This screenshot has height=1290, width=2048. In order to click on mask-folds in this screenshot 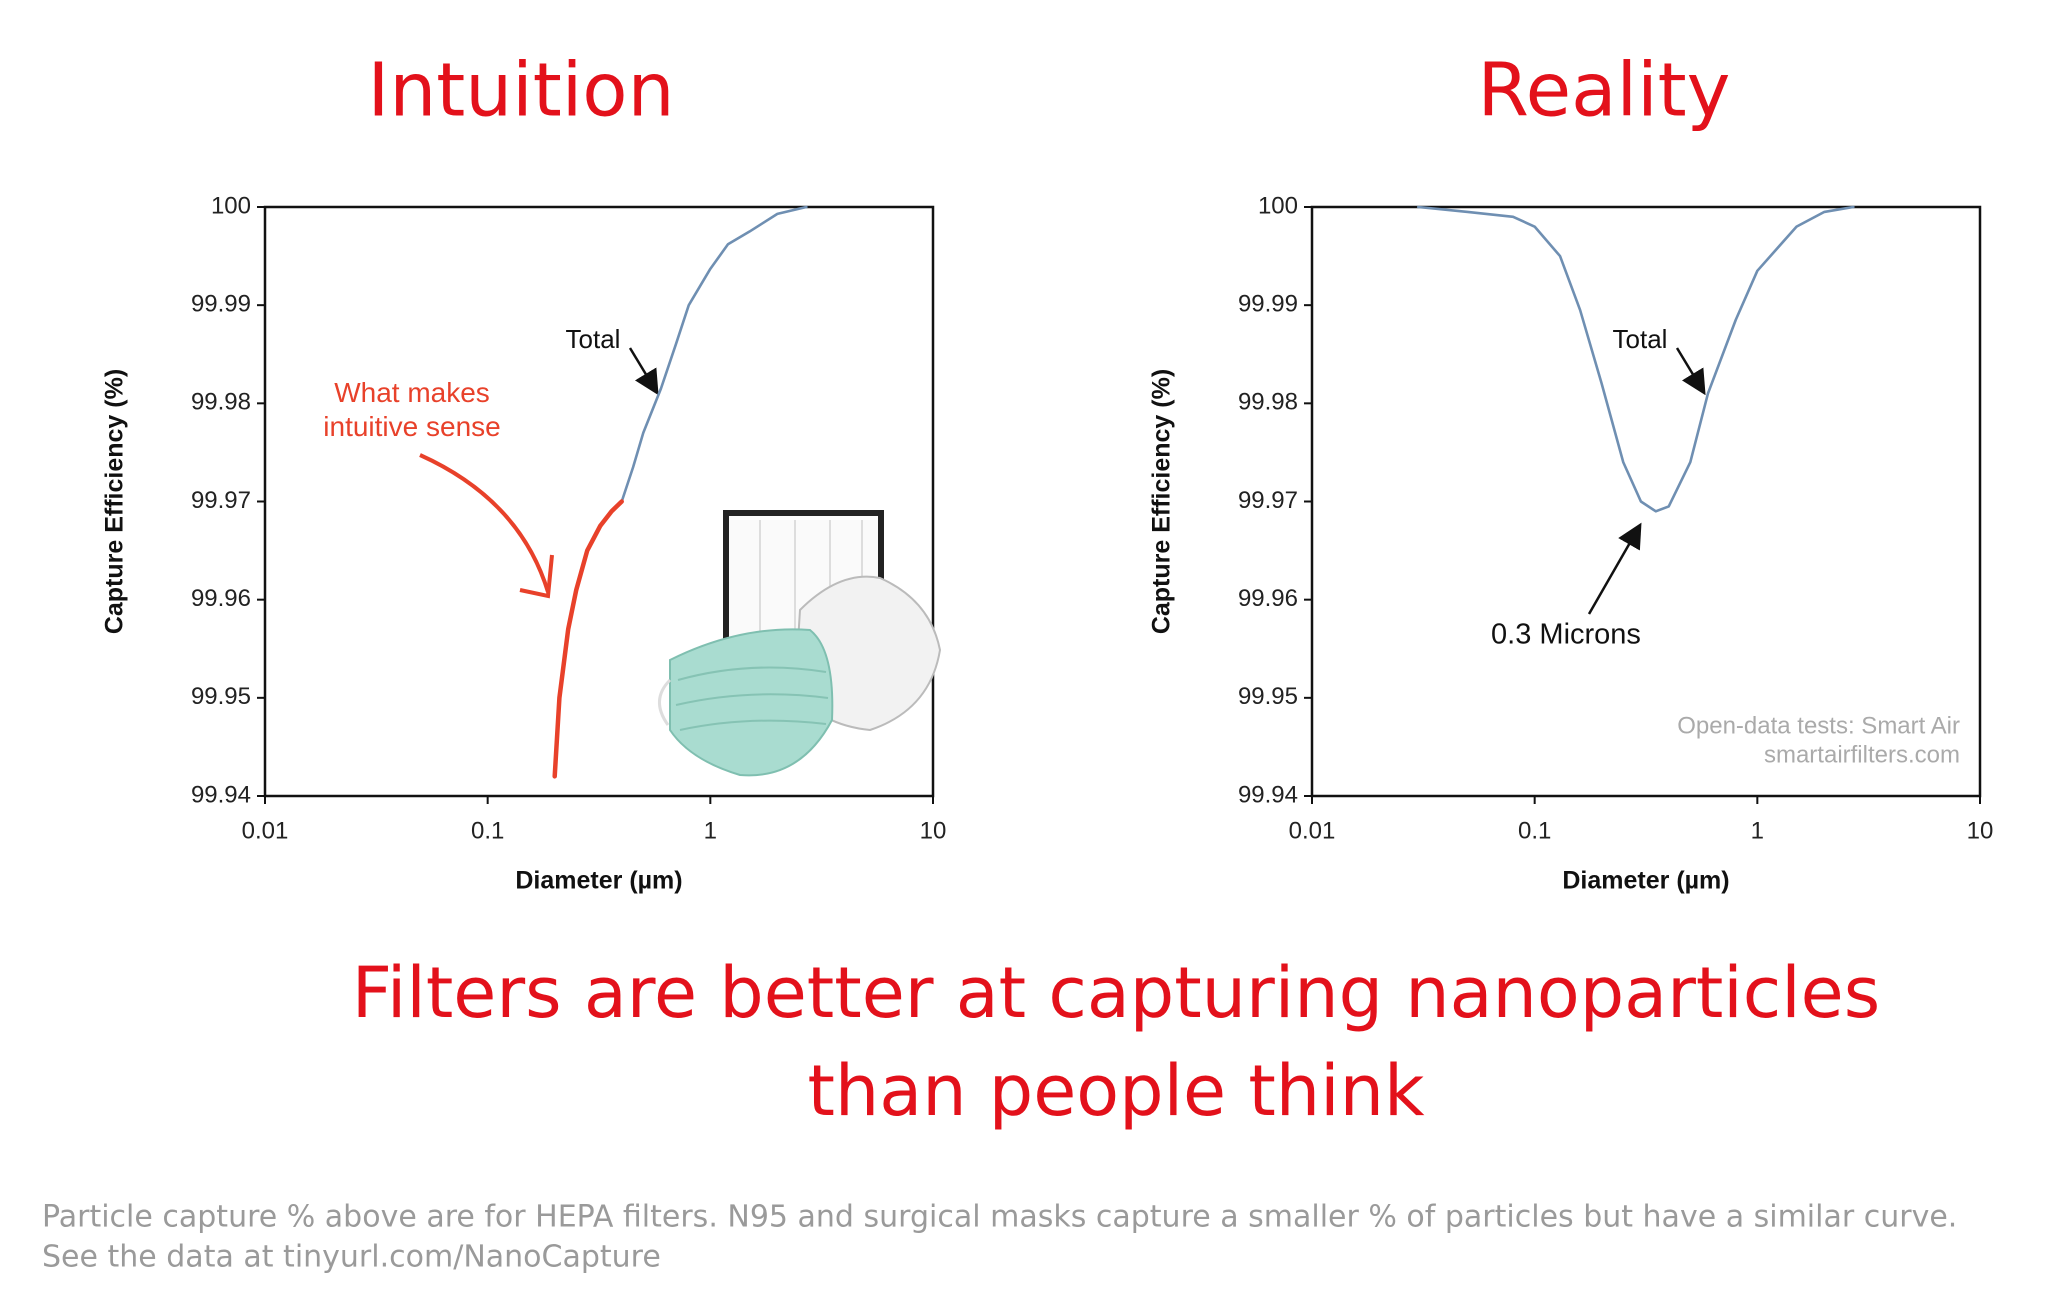, I will do `click(752, 698)`.